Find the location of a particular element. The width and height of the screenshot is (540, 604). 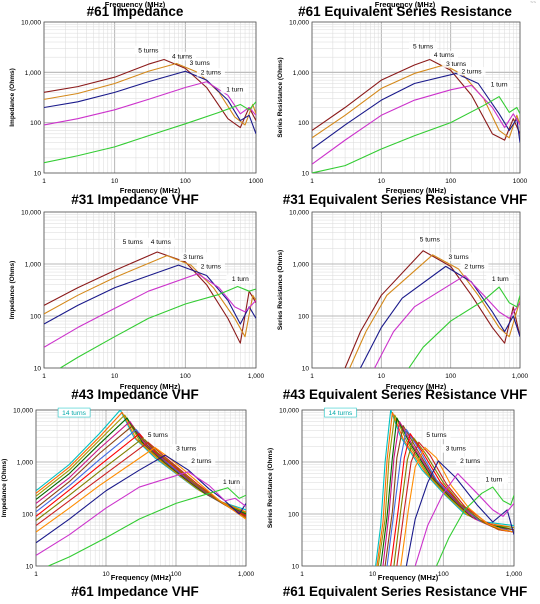

series-line-5-turns is located at coordinates (150, 93).